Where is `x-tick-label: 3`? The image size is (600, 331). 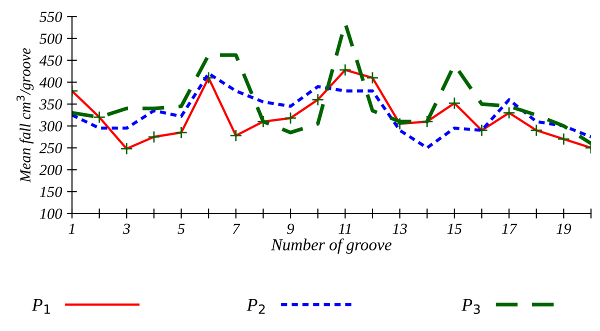
x-tick-label: 3 is located at coordinates (126, 229).